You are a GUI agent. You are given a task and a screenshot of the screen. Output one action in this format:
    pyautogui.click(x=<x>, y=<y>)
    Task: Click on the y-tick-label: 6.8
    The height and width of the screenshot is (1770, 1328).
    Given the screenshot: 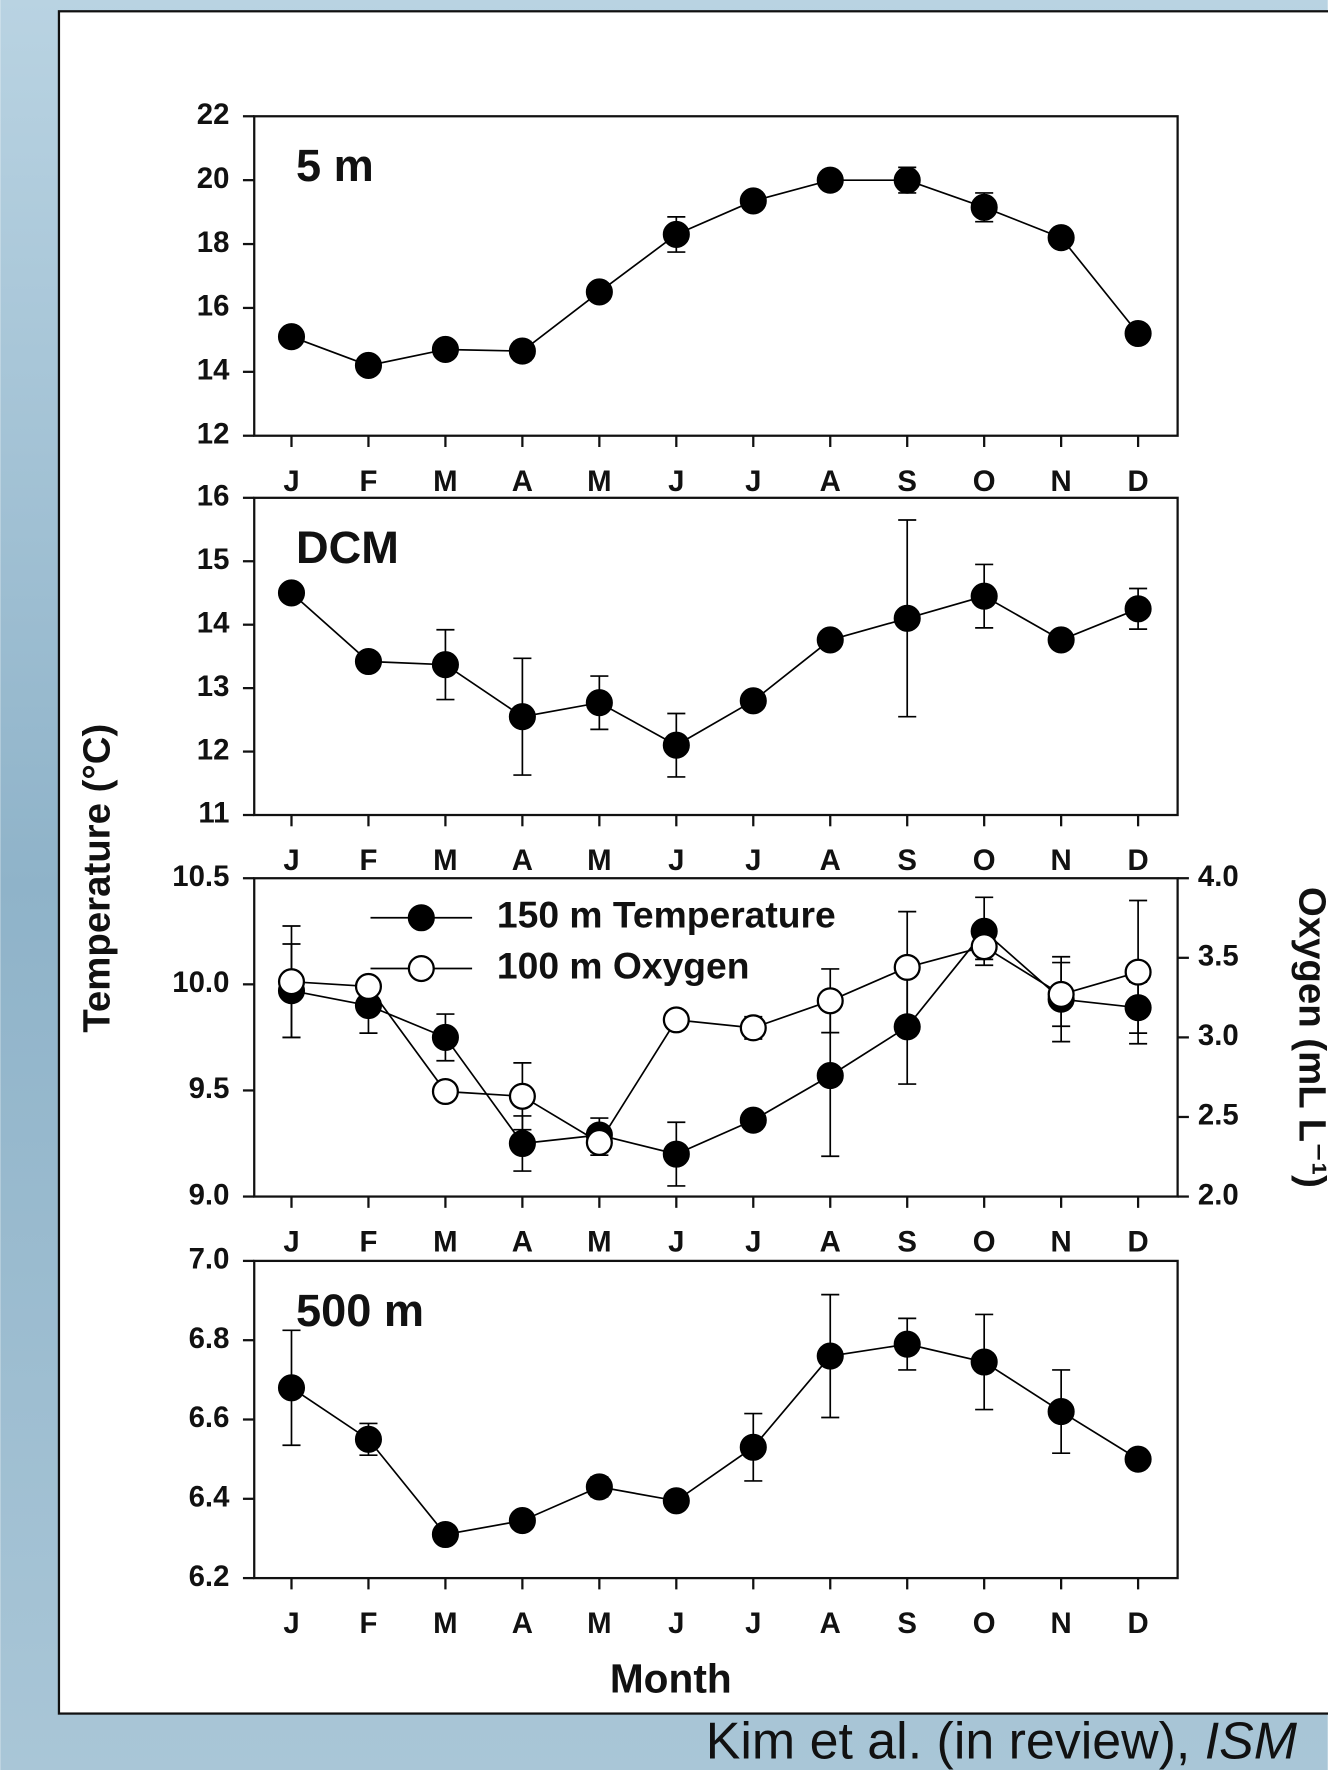 What is the action you would take?
    pyautogui.click(x=209, y=1338)
    